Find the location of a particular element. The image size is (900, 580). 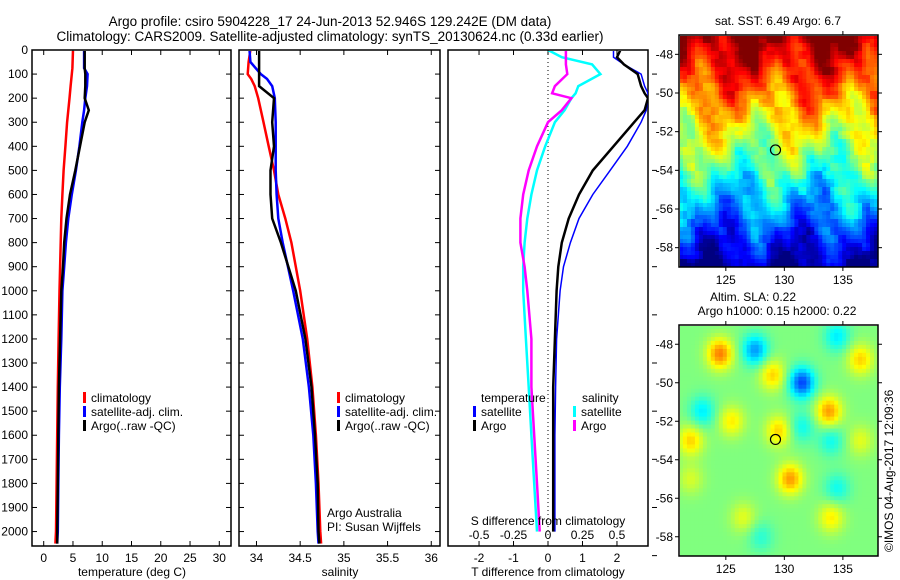

x-tick-label: 1 is located at coordinates (582, 558).